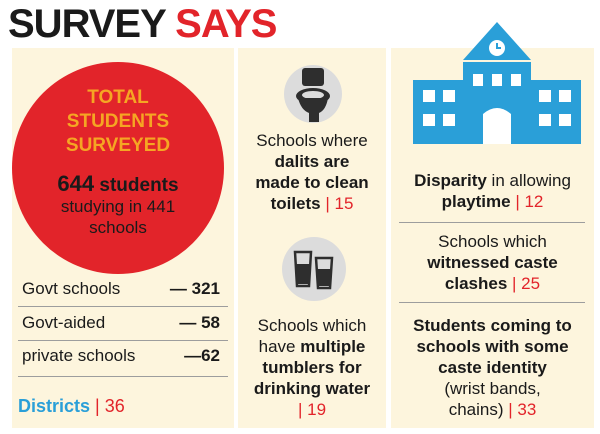 The image size is (600, 434). I want to click on row-value: — 58, so click(199, 322).